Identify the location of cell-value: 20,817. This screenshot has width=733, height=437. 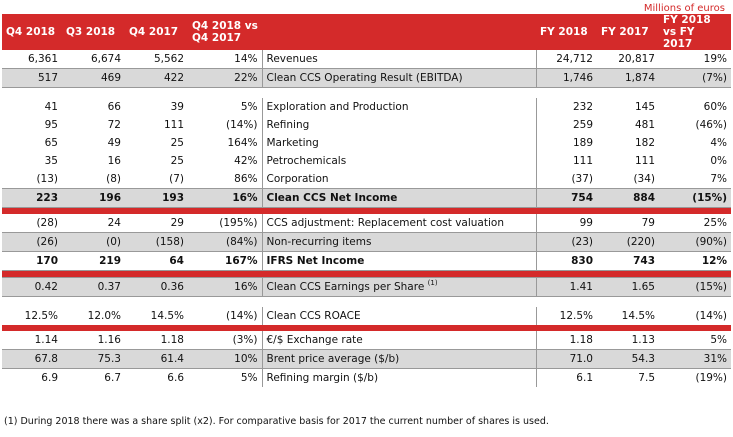
(636, 59).